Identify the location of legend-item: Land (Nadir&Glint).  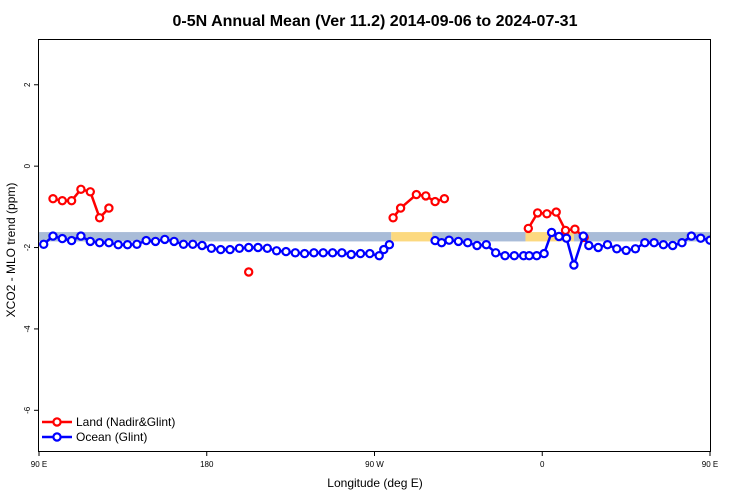
(108, 422).